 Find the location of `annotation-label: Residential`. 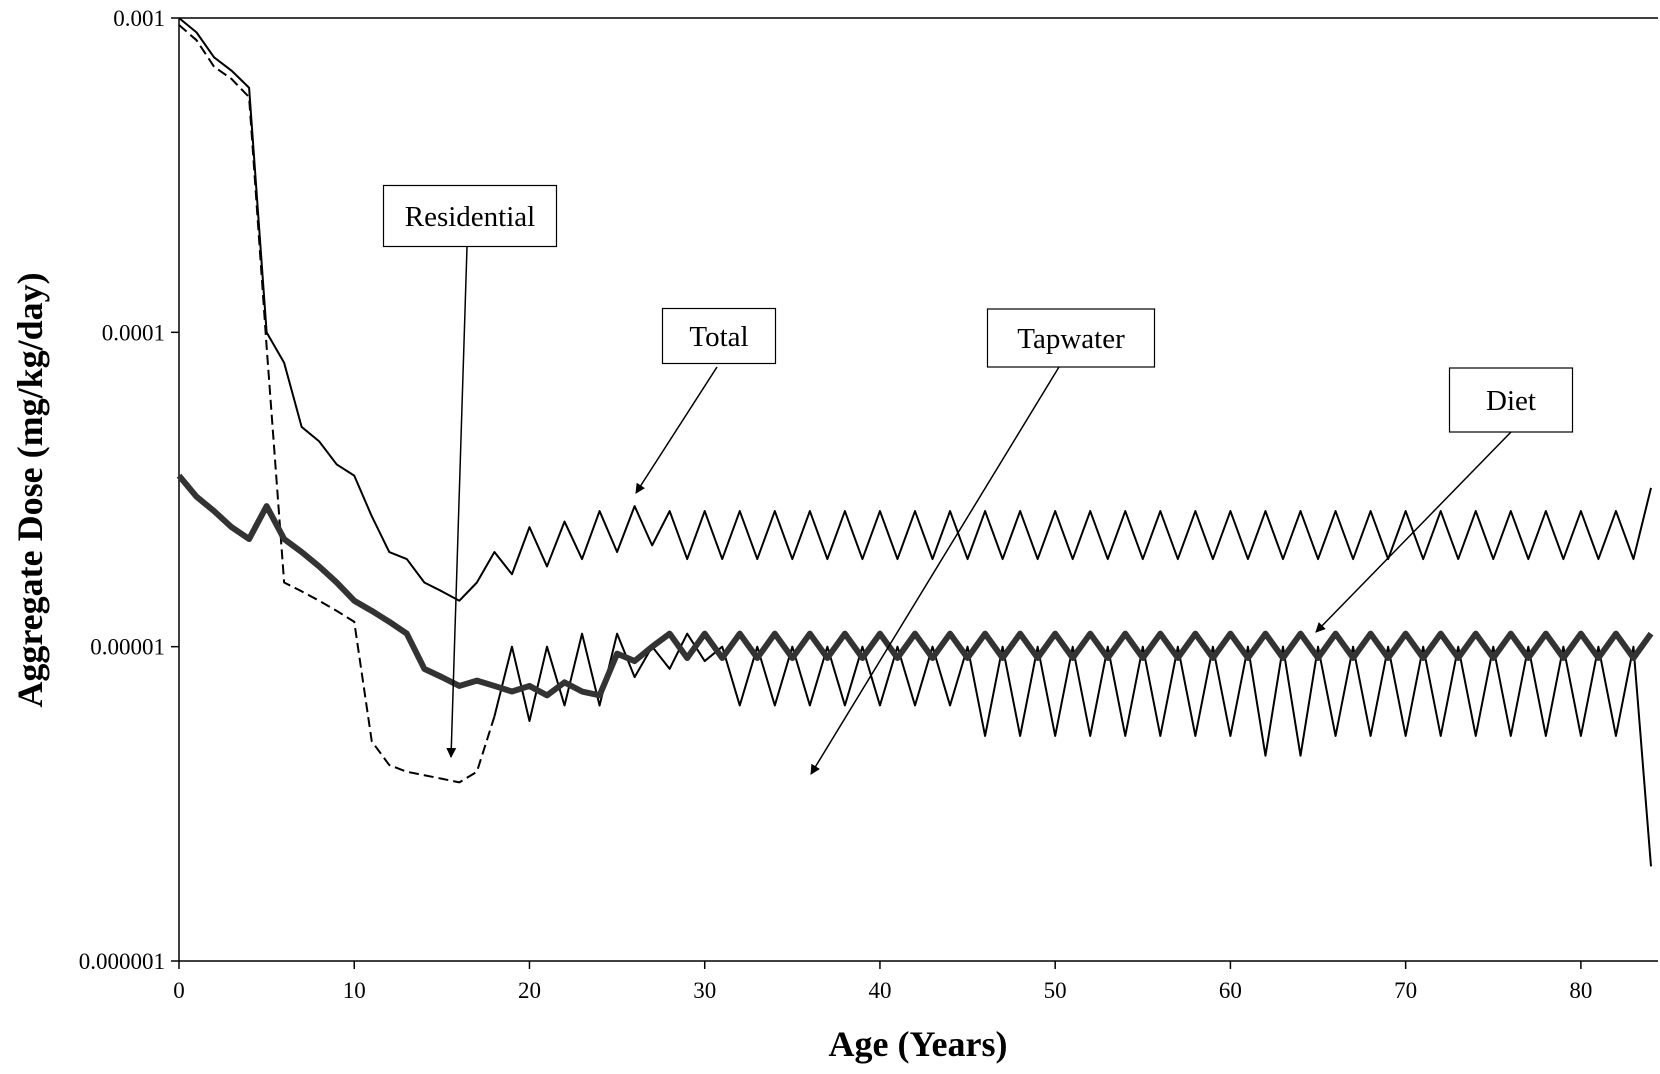

annotation-label: Residential is located at coordinates (470, 217).